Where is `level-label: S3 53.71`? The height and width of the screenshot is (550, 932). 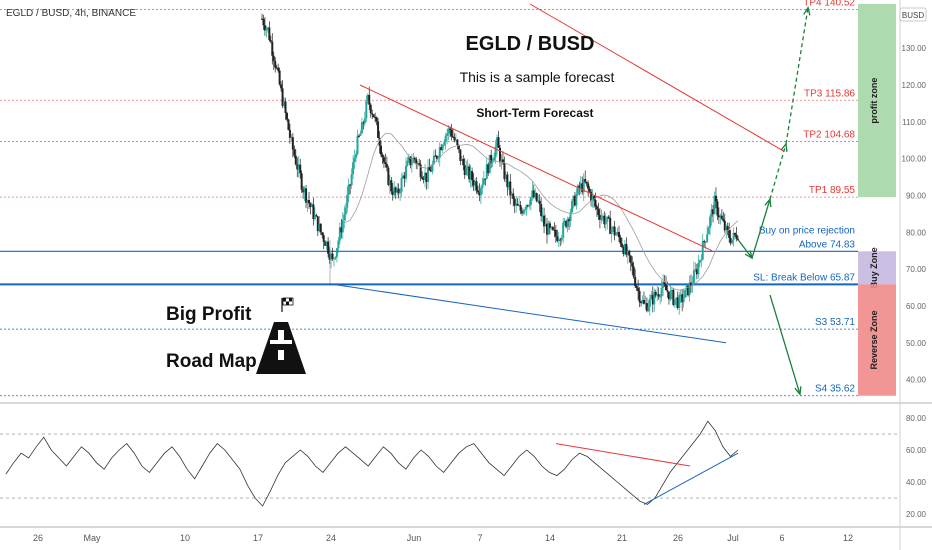 level-label: S3 53.71 is located at coordinates (835, 322).